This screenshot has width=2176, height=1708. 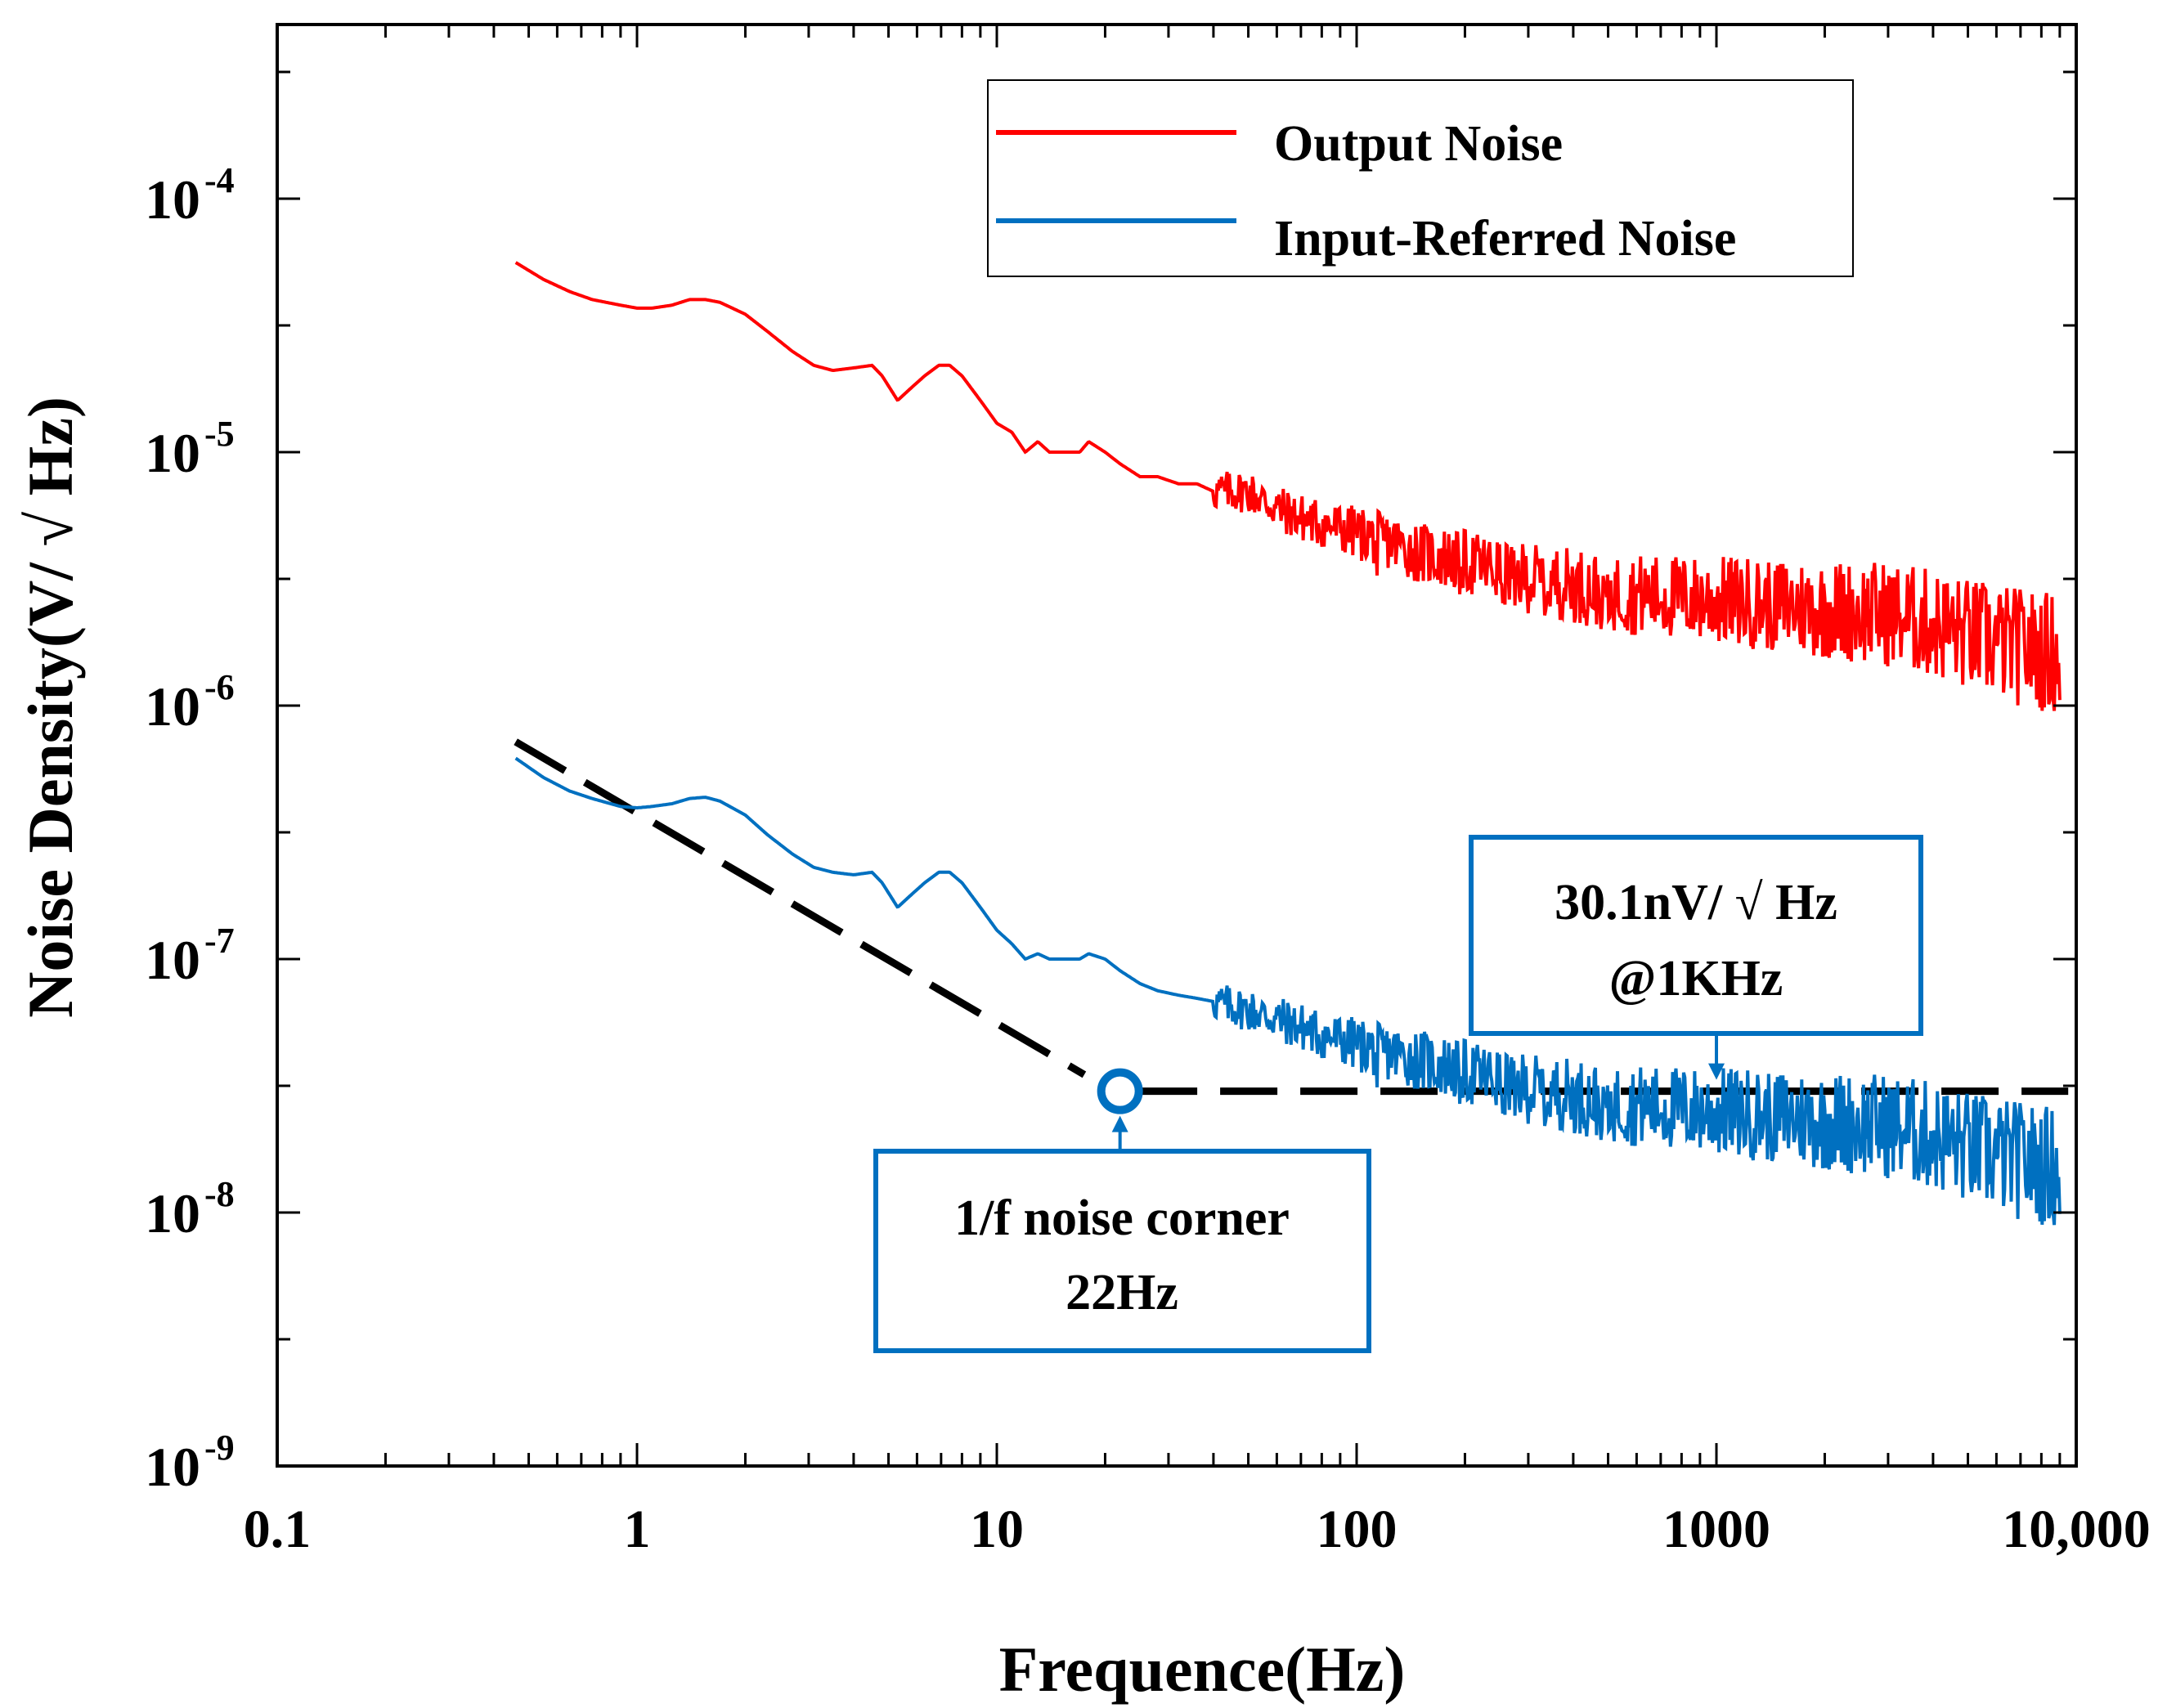 I want to click on floor-arrowhead, so click(x=1716, y=1071).